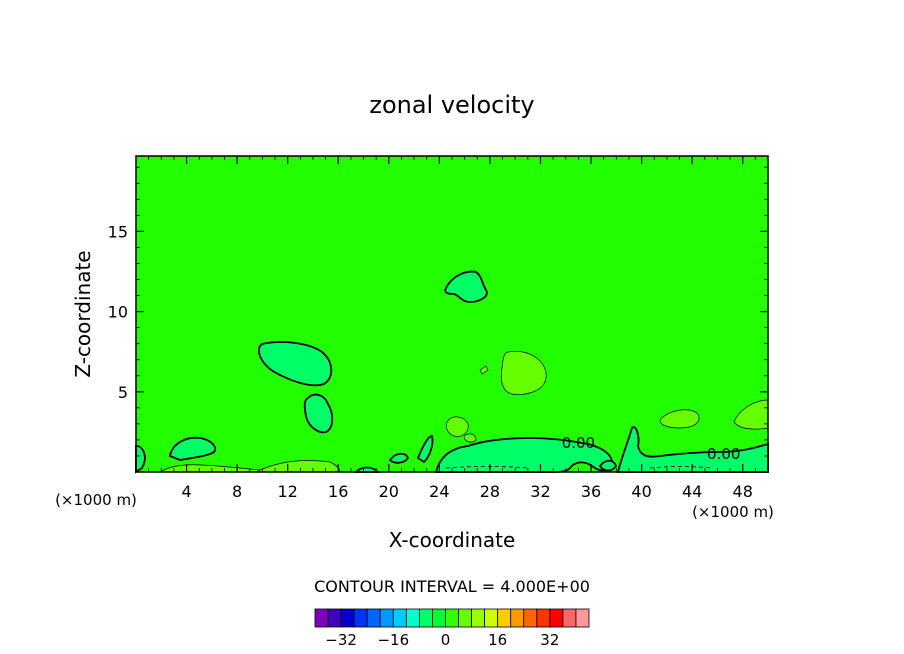  Describe the element at coordinates (463, 411) in the screenshot. I see `positive-region-group` at that location.